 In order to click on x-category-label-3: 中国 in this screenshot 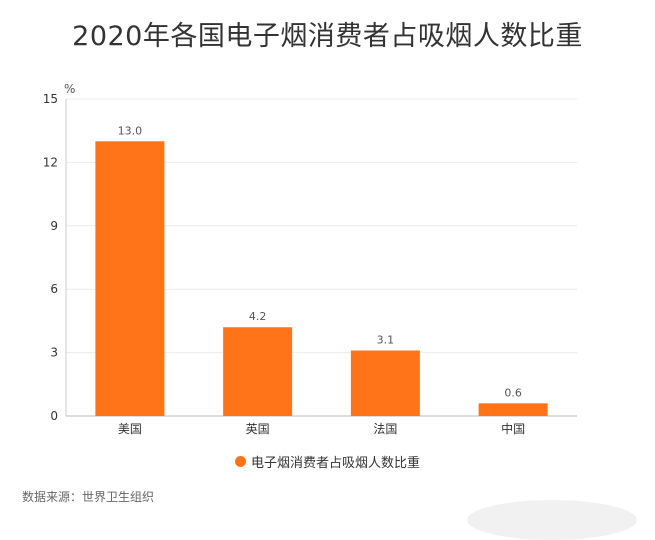, I will do `click(513, 428)`.